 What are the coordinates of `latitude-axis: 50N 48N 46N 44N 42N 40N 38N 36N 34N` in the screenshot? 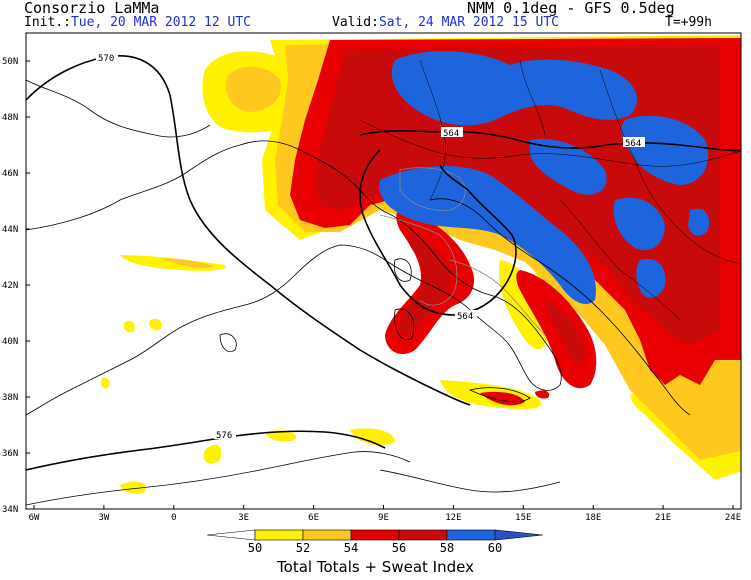 It's located at (16, 286).